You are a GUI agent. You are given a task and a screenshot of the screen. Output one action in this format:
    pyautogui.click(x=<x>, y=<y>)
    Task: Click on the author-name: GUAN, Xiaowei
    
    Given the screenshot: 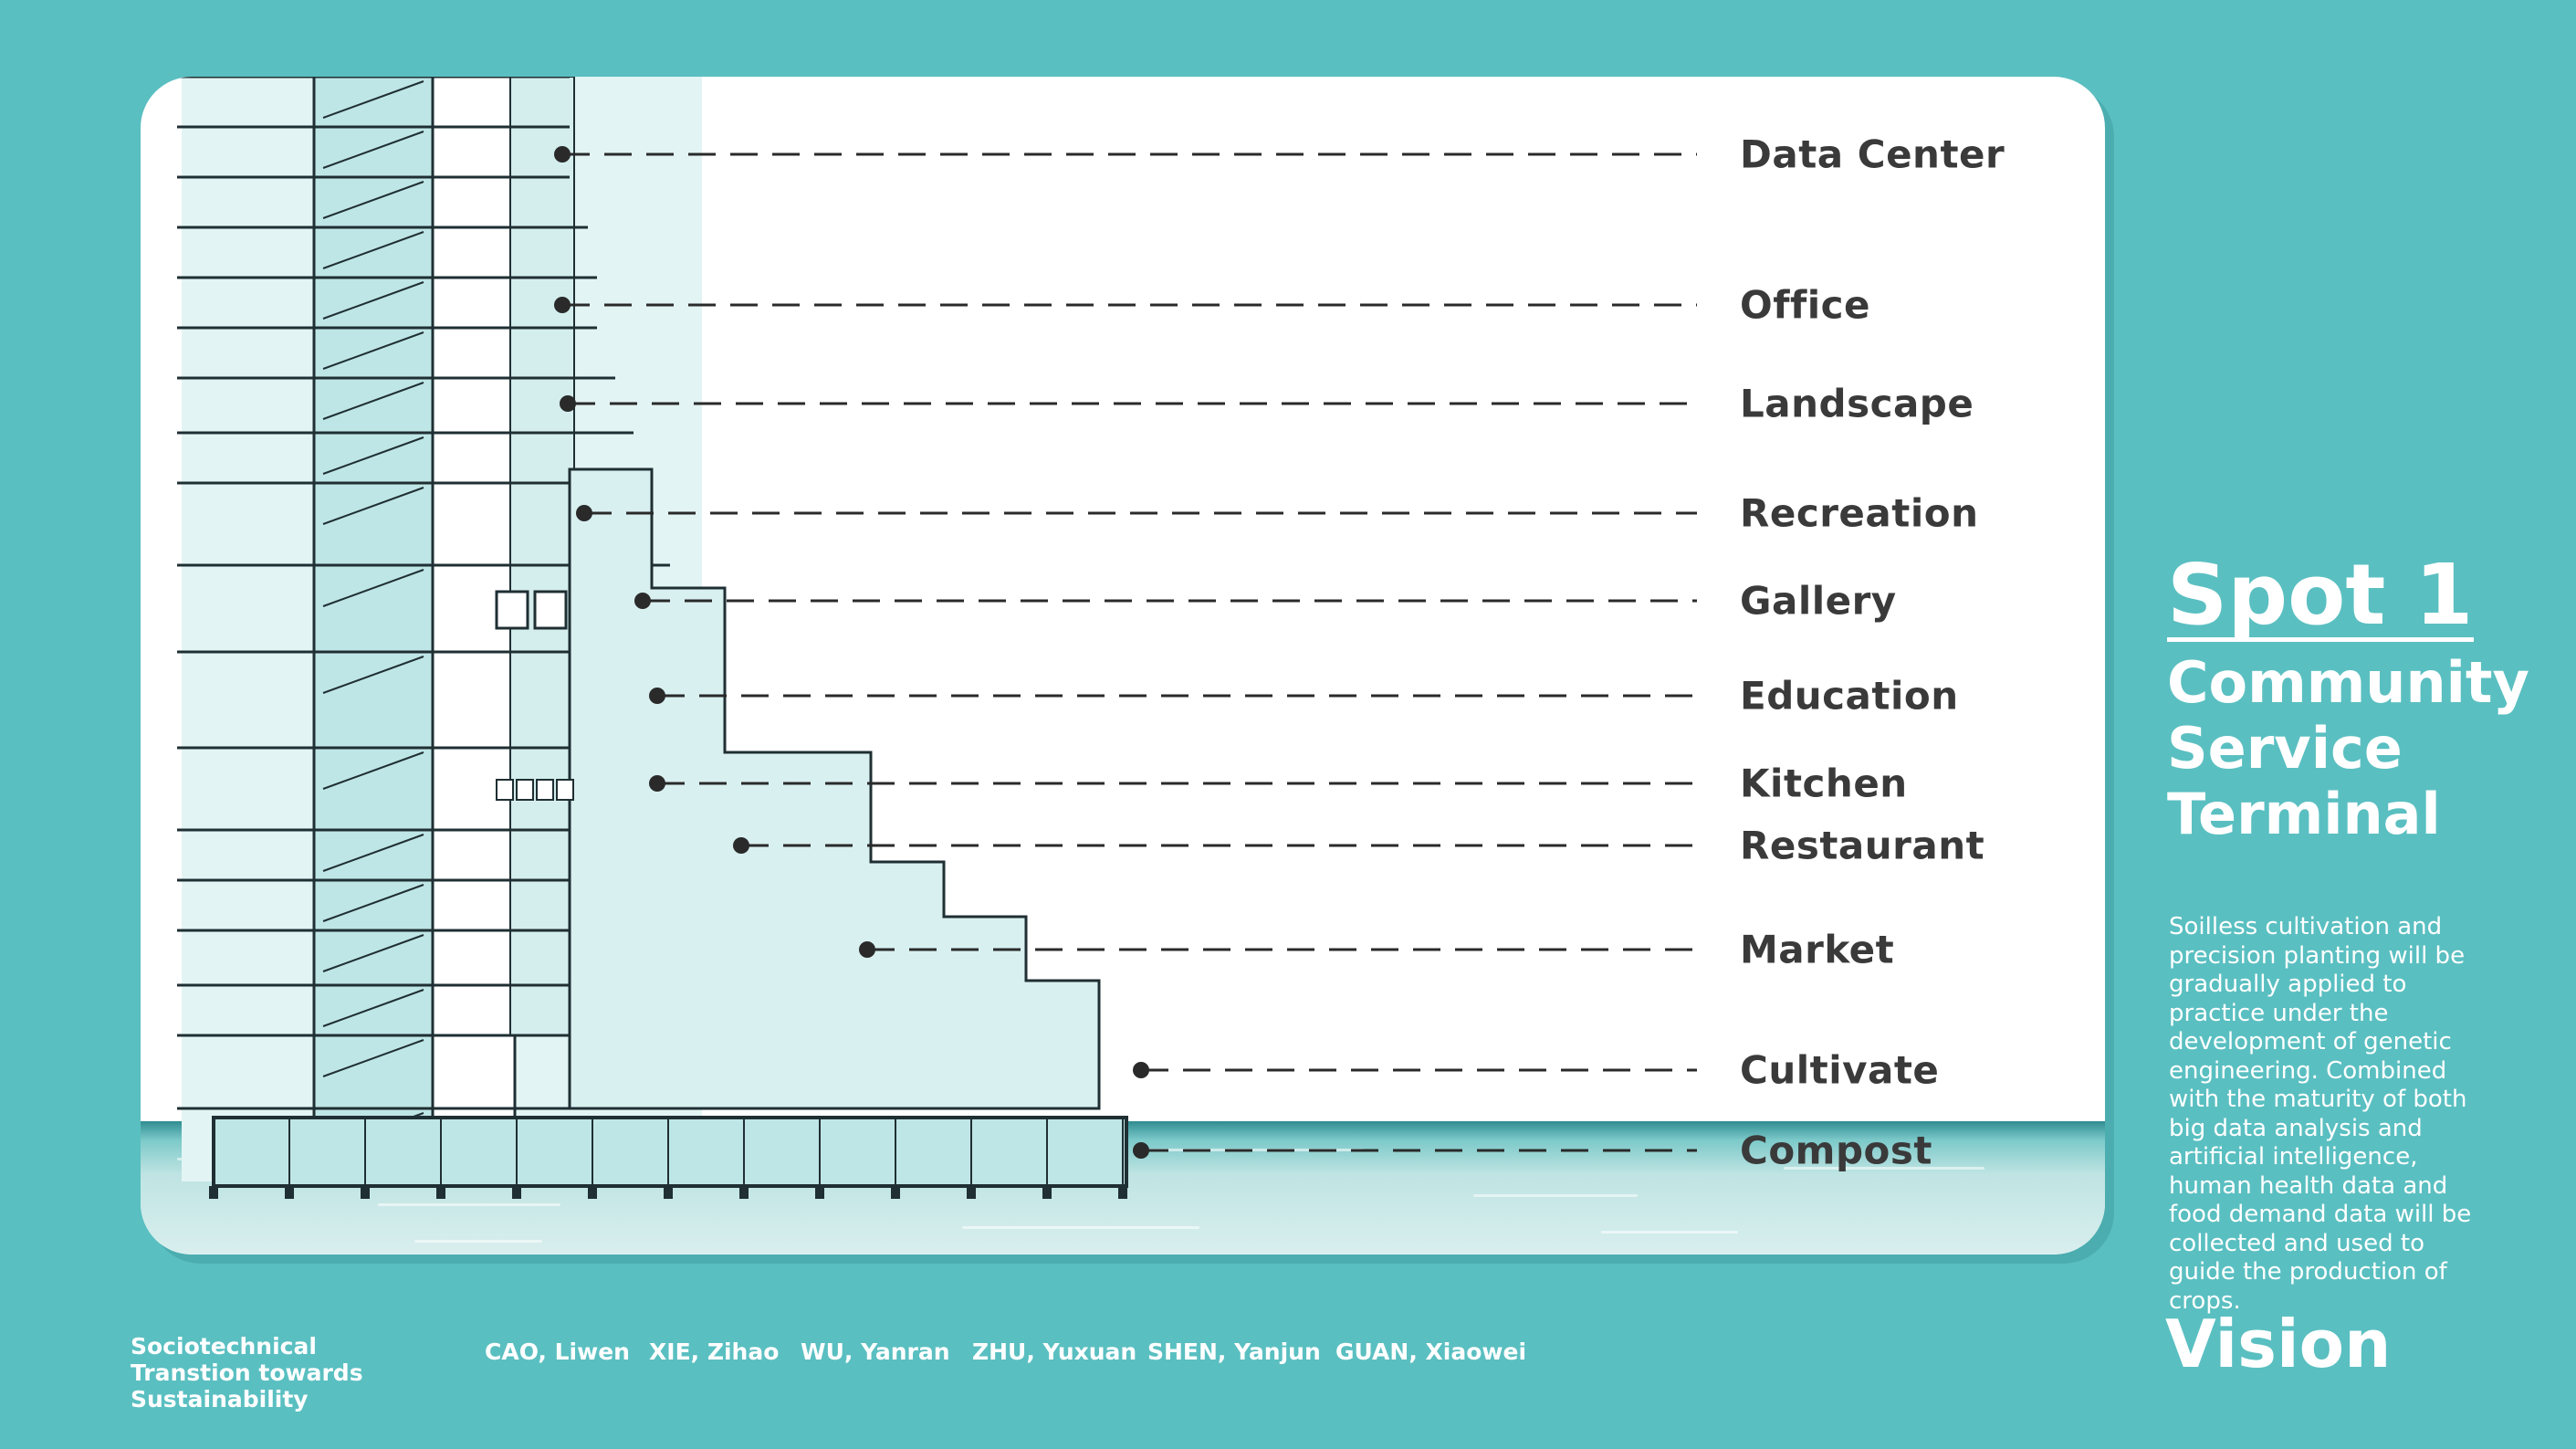 What is the action you would take?
    pyautogui.click(x=1431, y=1352)
    